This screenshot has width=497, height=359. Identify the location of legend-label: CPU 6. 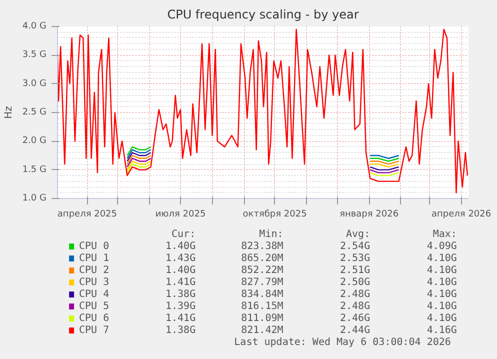
(94, 318).